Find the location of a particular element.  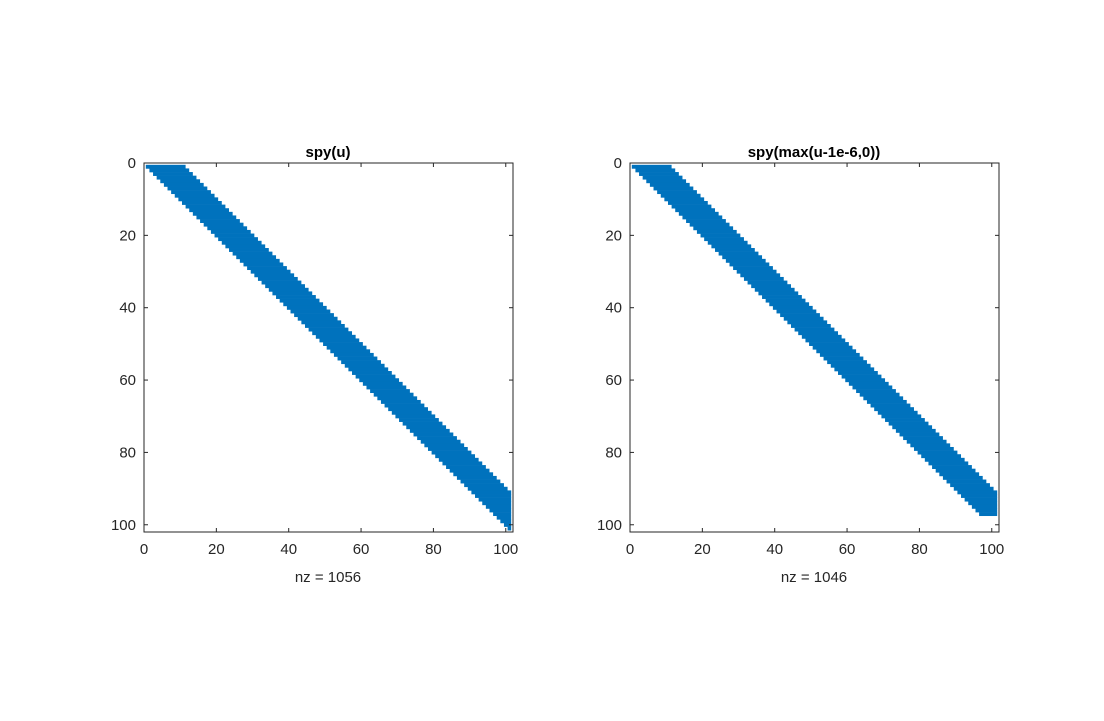

x-axis-label: nz = 1046 is located at coordinates (814, 577).